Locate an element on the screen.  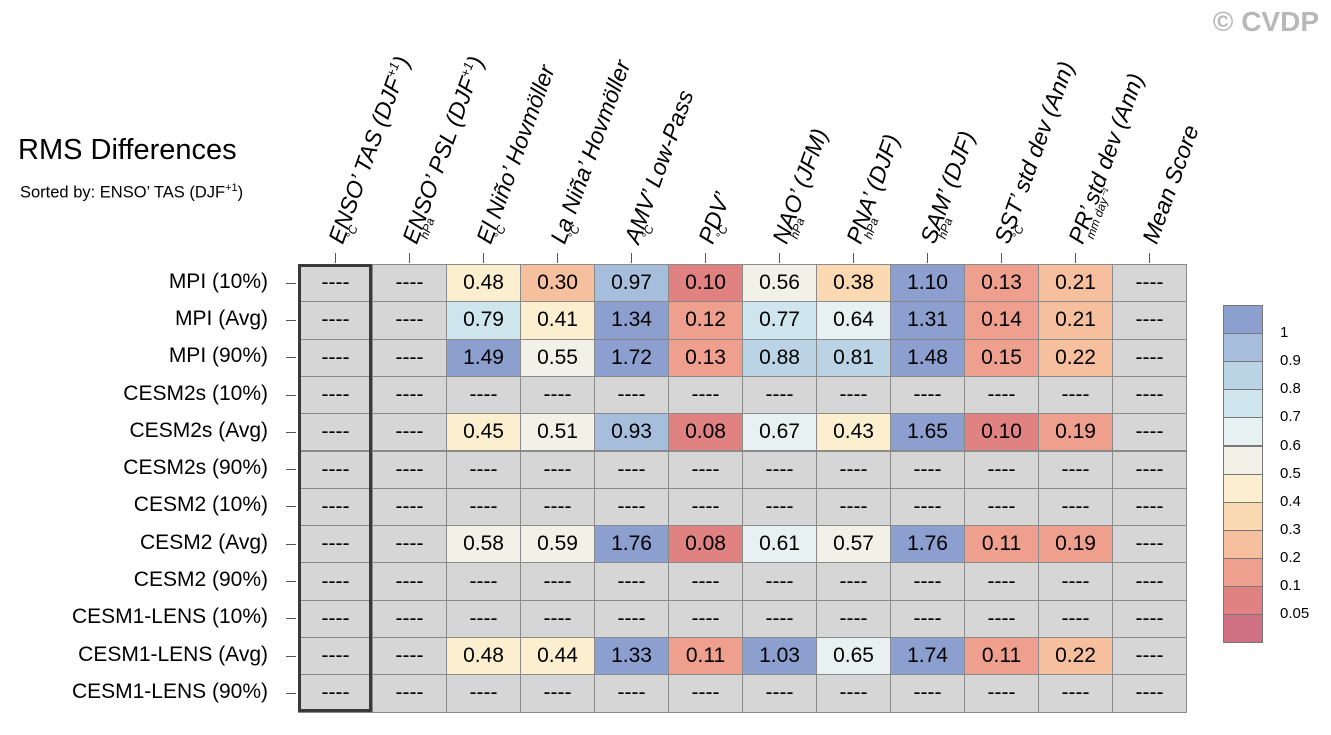
row-label: MPI (90%) is located at coordinates (218, 356).